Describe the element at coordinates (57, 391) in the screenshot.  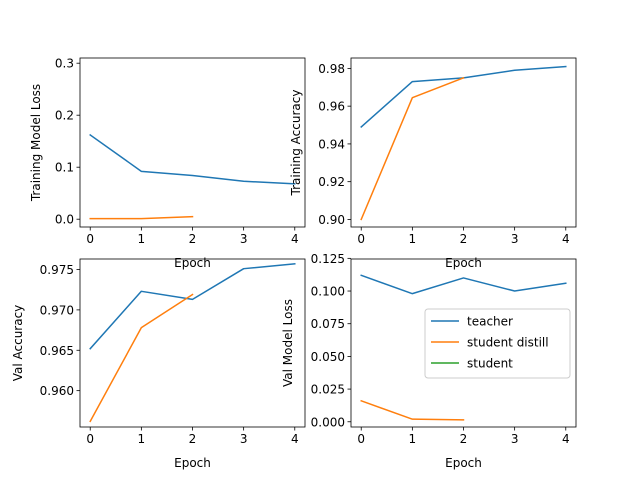
I see `y-tick-label: 0.960` at that location.